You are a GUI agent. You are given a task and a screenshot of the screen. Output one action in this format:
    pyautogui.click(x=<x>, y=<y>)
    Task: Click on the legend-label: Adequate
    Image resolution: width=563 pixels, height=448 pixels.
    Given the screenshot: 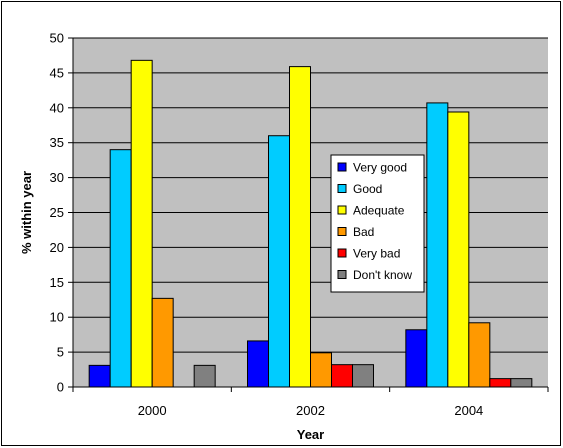 What is the action you would take?
    pyautogui.click(x=379, y=211)
    